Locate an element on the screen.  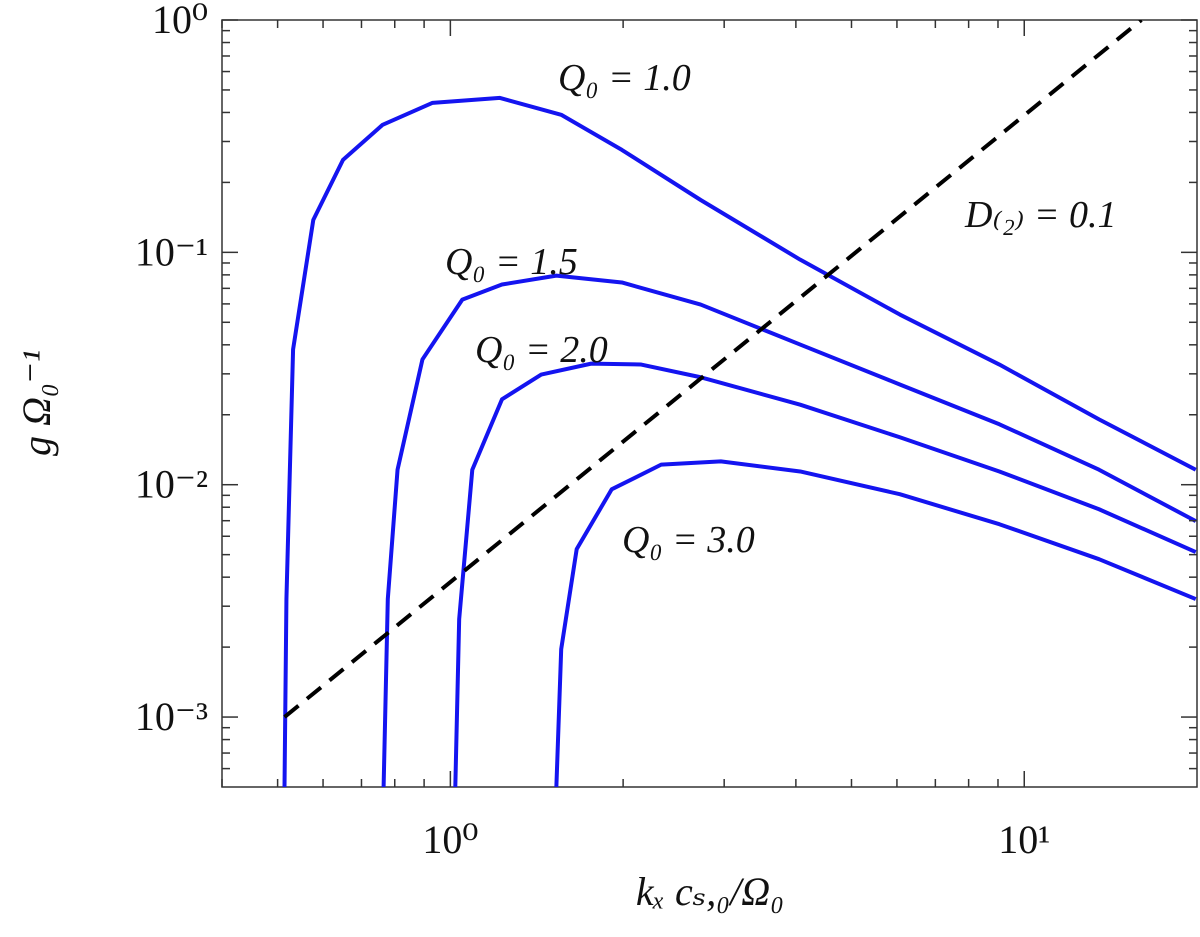
annotation: Q₀ = 2.0 is located at coordinates (541, 350).